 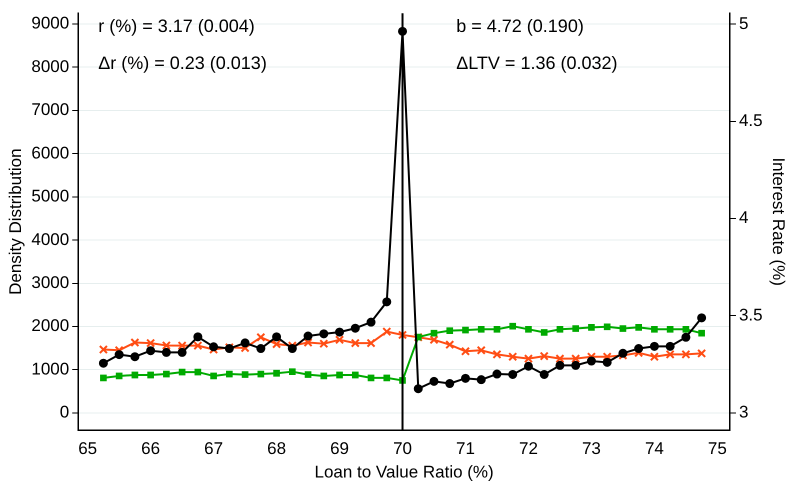 I want to click on x-axis-title: Loan to Value Ratio (%), so click(x=404, y=472).